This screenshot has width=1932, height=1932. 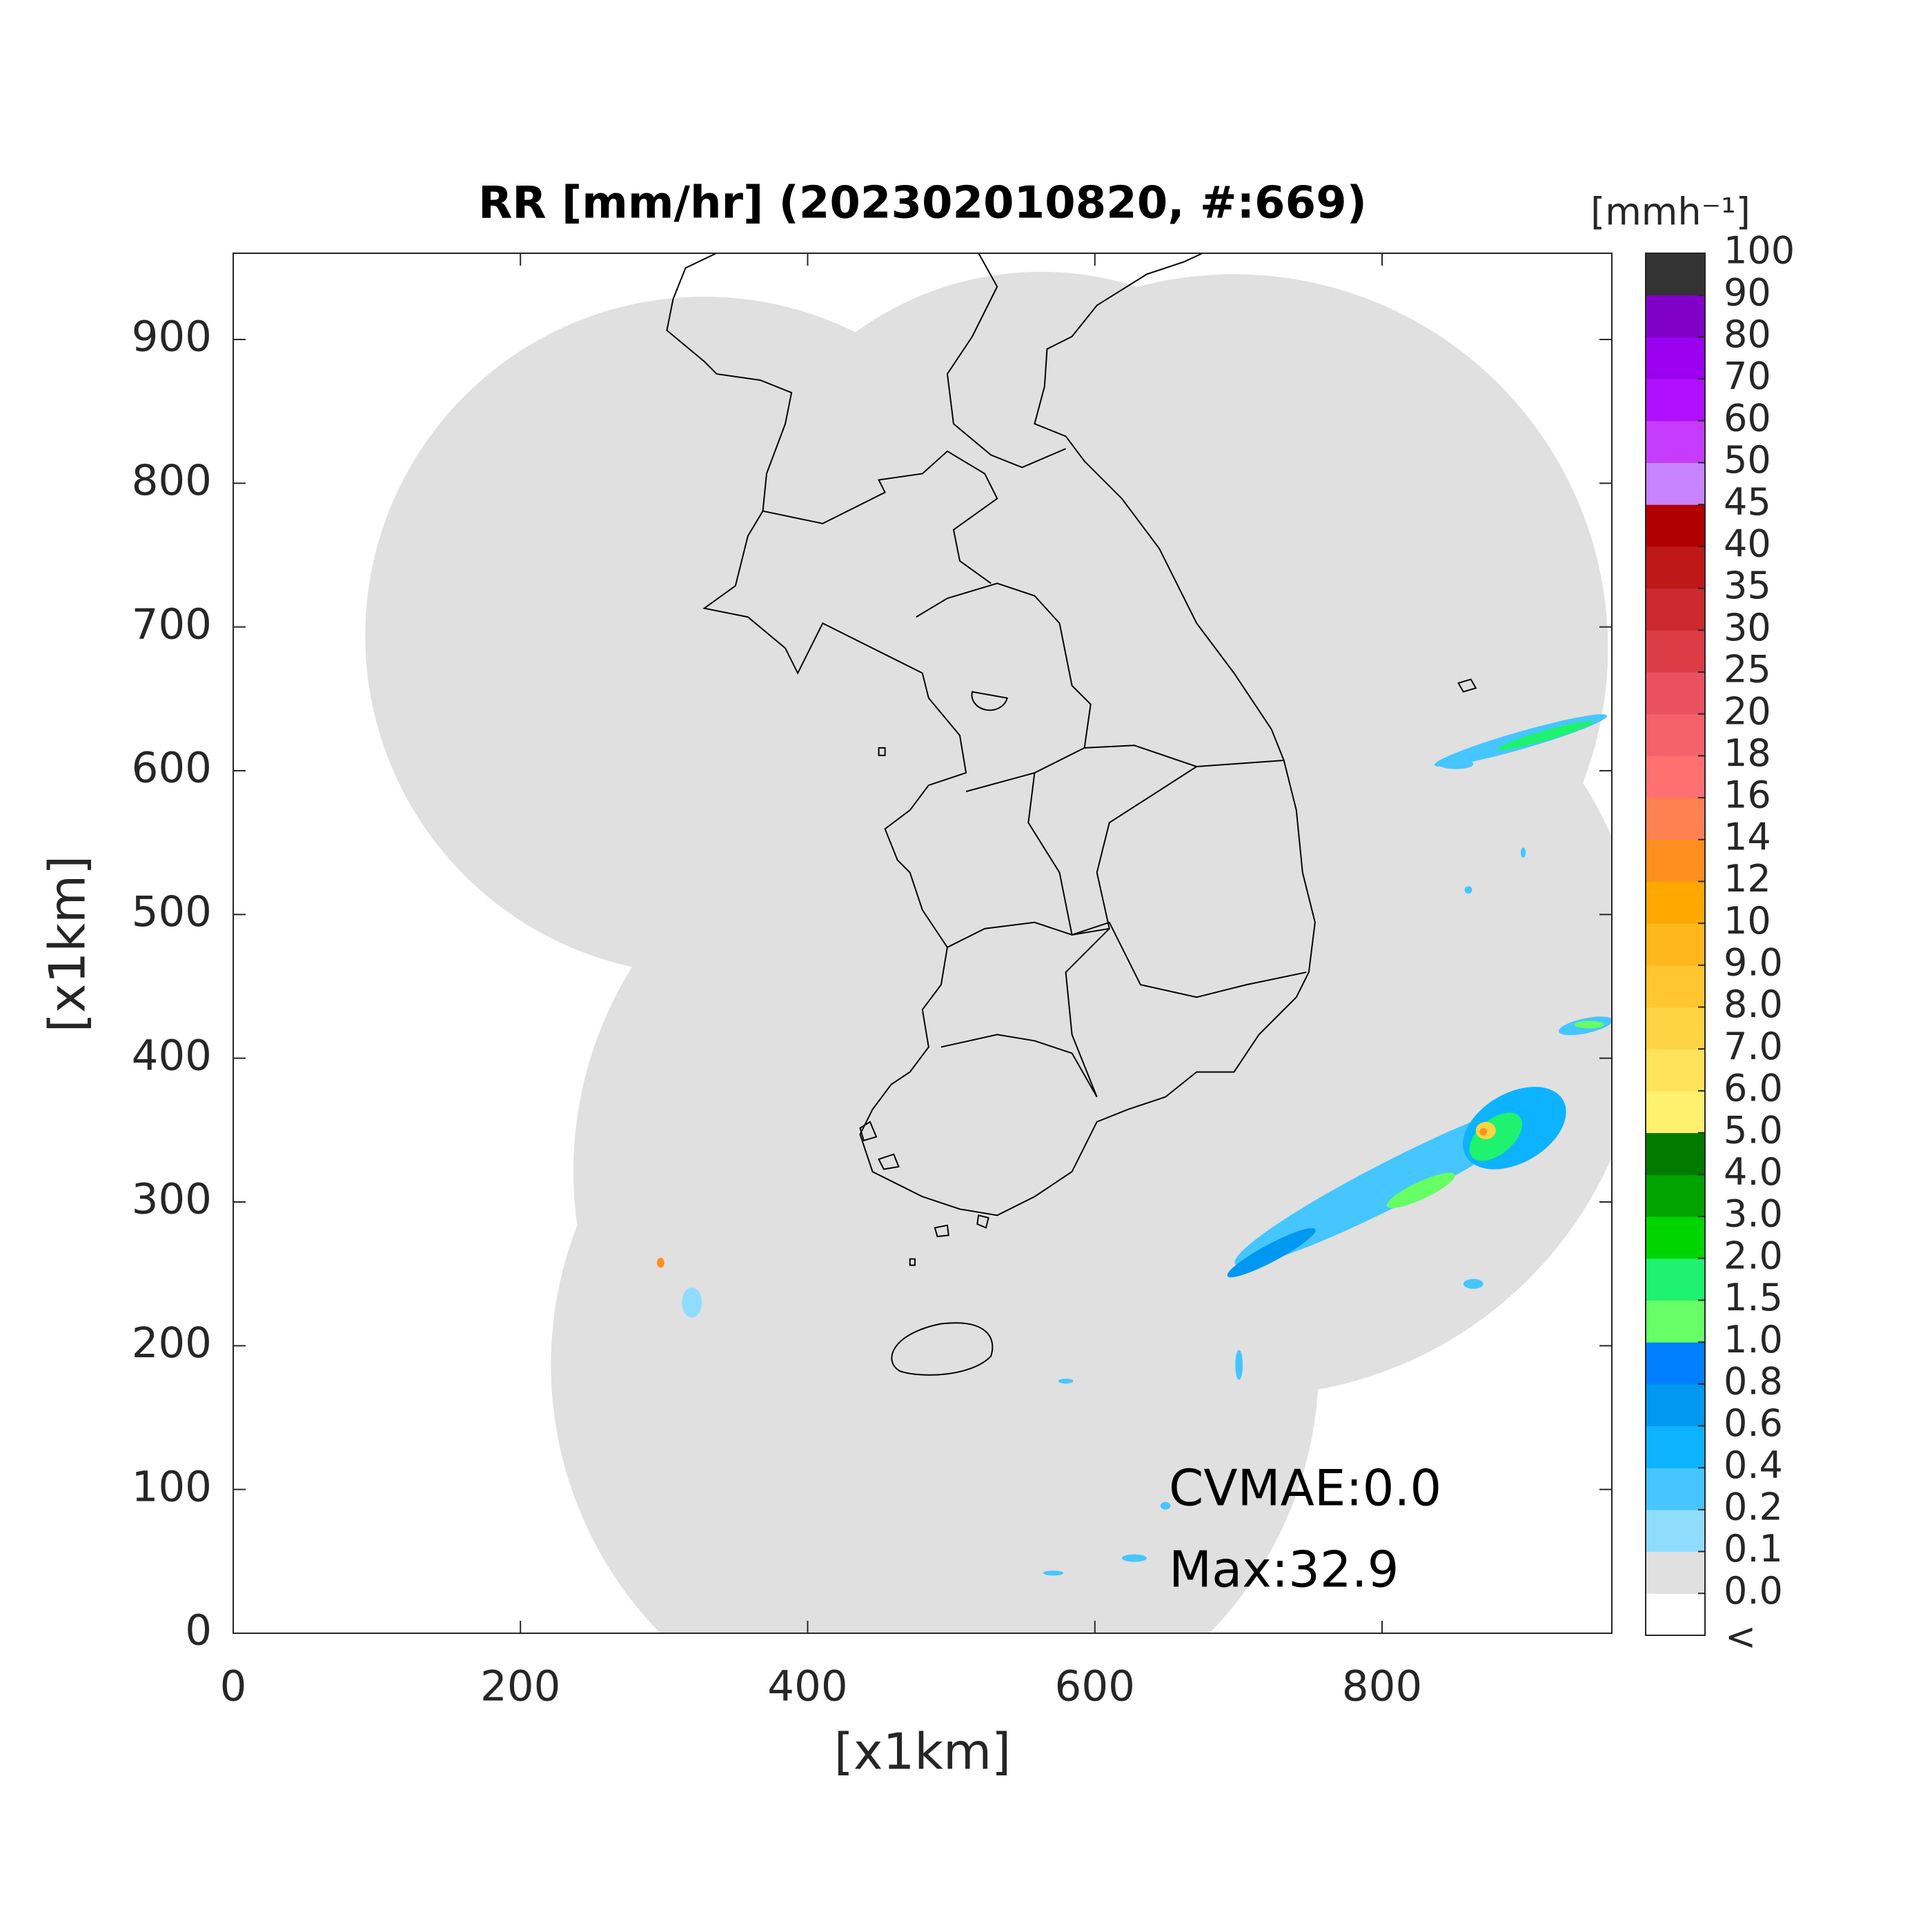 I want to click on colorbar-tick-label: 30, so click(x=1747, y=627).